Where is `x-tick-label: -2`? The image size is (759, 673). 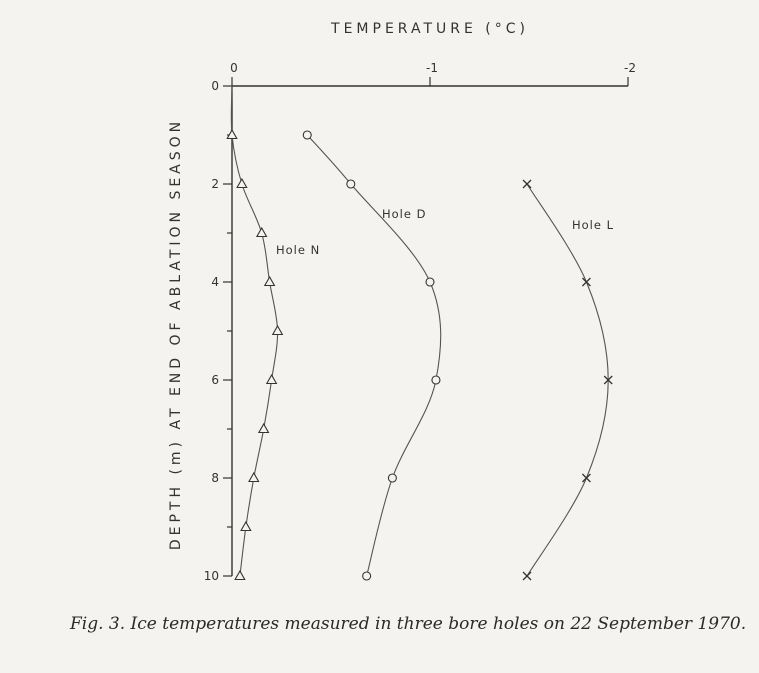 x-tick-label: -2 is located at coordinates (630, 68).